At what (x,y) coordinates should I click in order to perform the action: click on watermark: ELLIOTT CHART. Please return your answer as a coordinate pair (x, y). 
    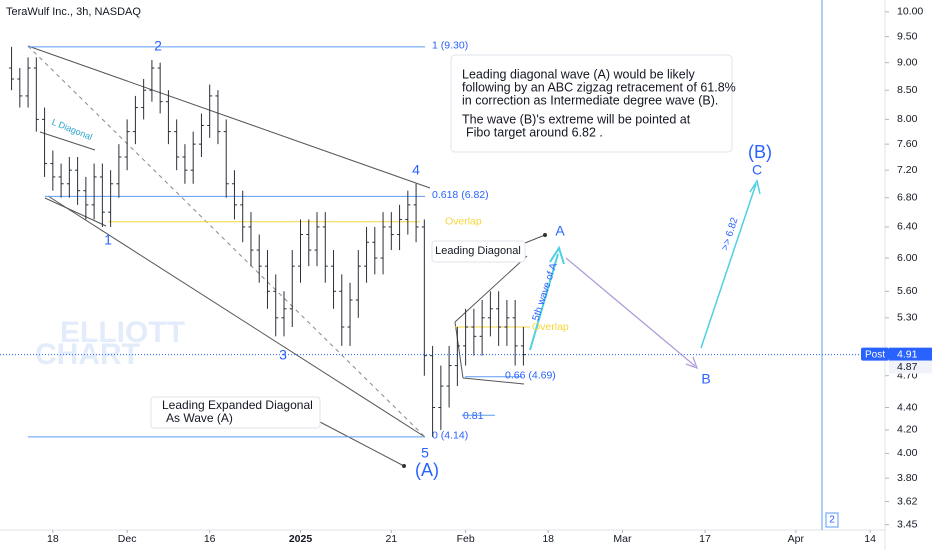
    Looking at the image, I should click on (110, 343).